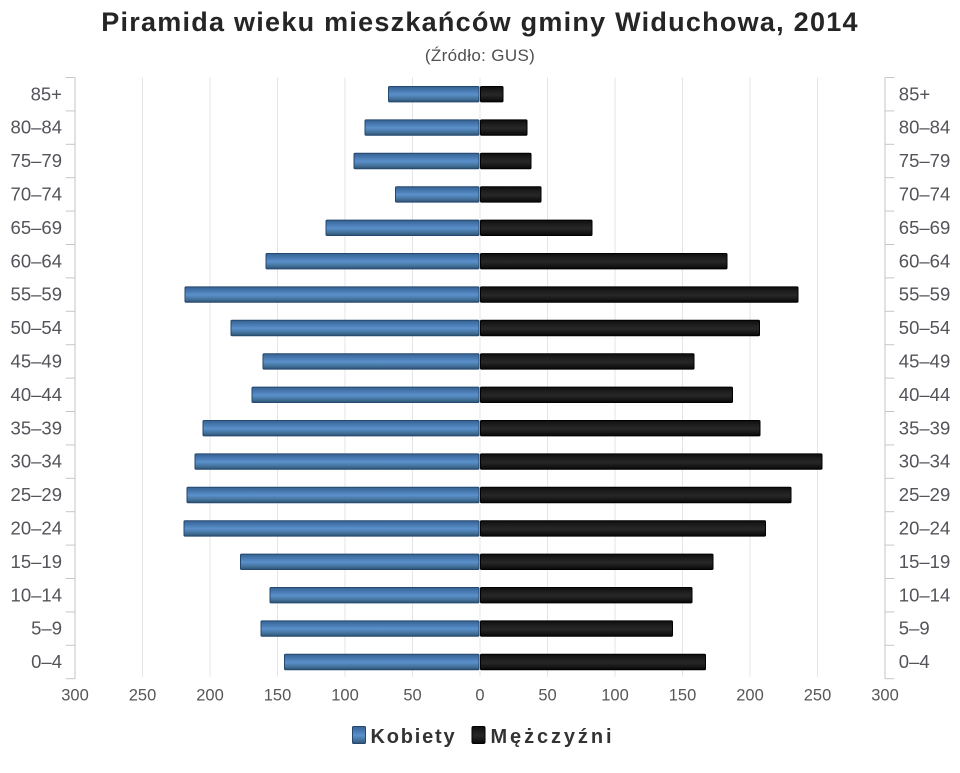 The height and width of the screenshot is (773, 960). Describe the element at coordinates (553, 737) in the screenshot. I see `svg-text: Mężczyźni` at that location.